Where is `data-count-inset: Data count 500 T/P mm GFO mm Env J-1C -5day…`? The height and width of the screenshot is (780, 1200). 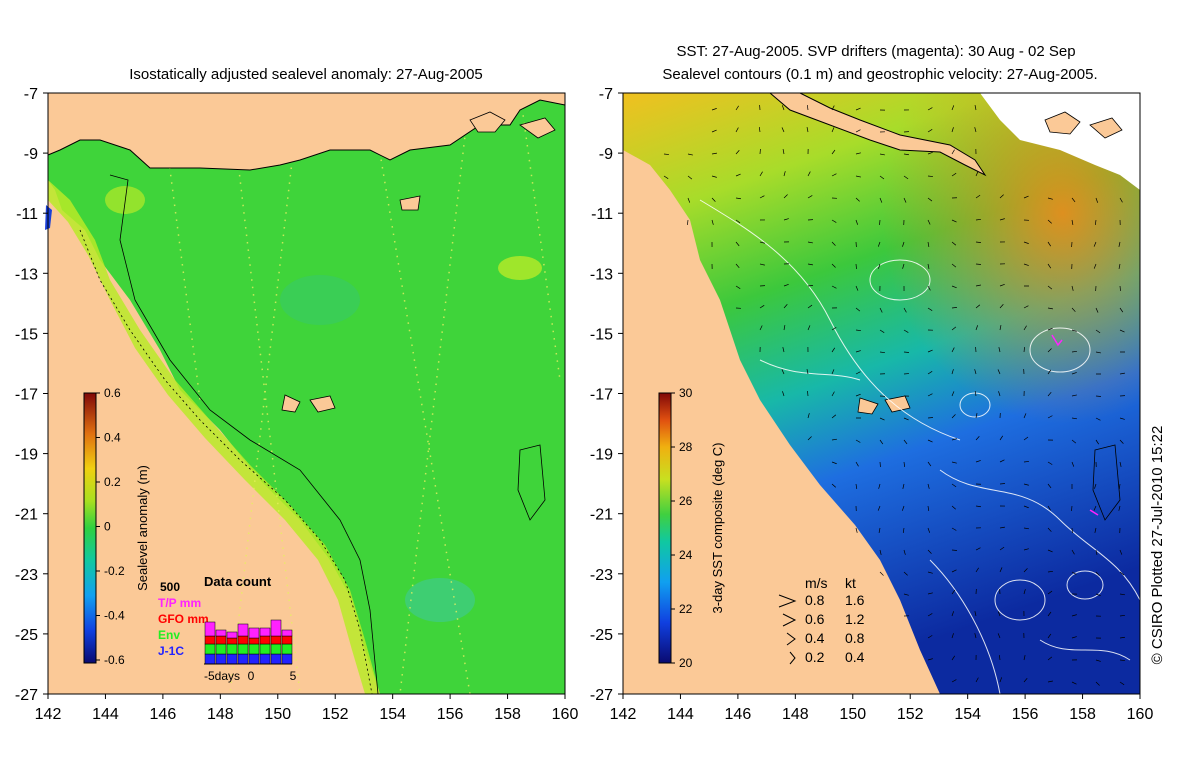 data-count-inset: Data count 500 T/P mm GFO mm Env J-1C -5day… is located at coordinates (227, 628).